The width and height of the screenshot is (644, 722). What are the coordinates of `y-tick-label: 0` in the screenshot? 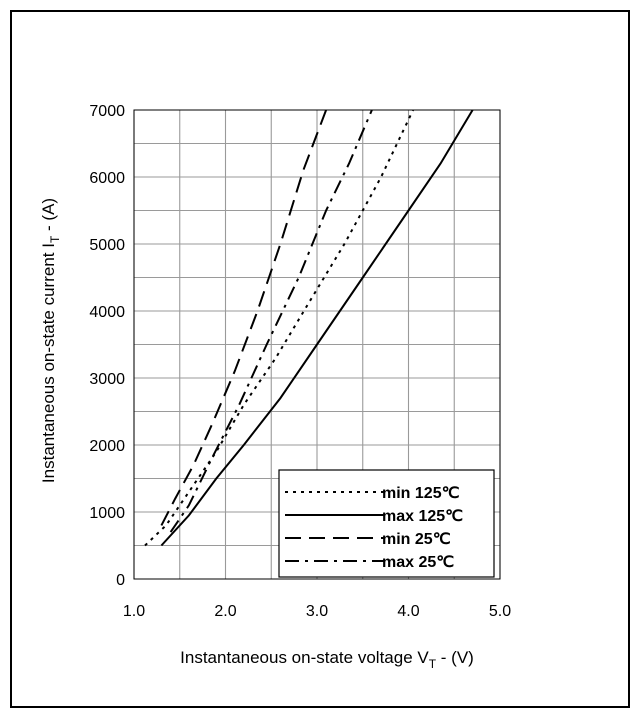 It's located at (120, 580).